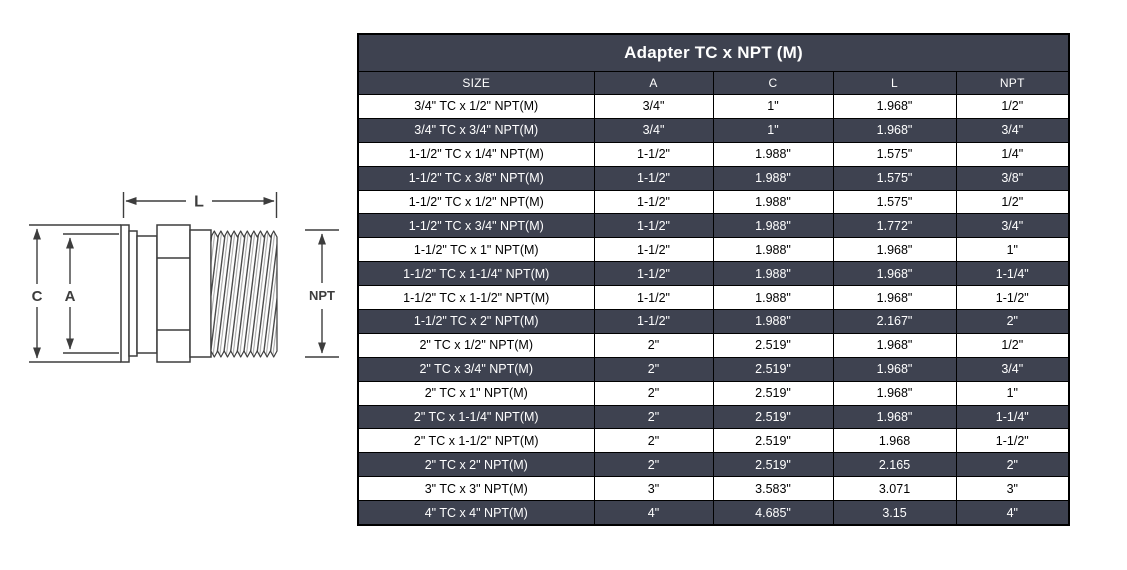 The width and height of the screenshot is (1127, 570). I want to click on cell-l: 1.575", so click(894, 178).